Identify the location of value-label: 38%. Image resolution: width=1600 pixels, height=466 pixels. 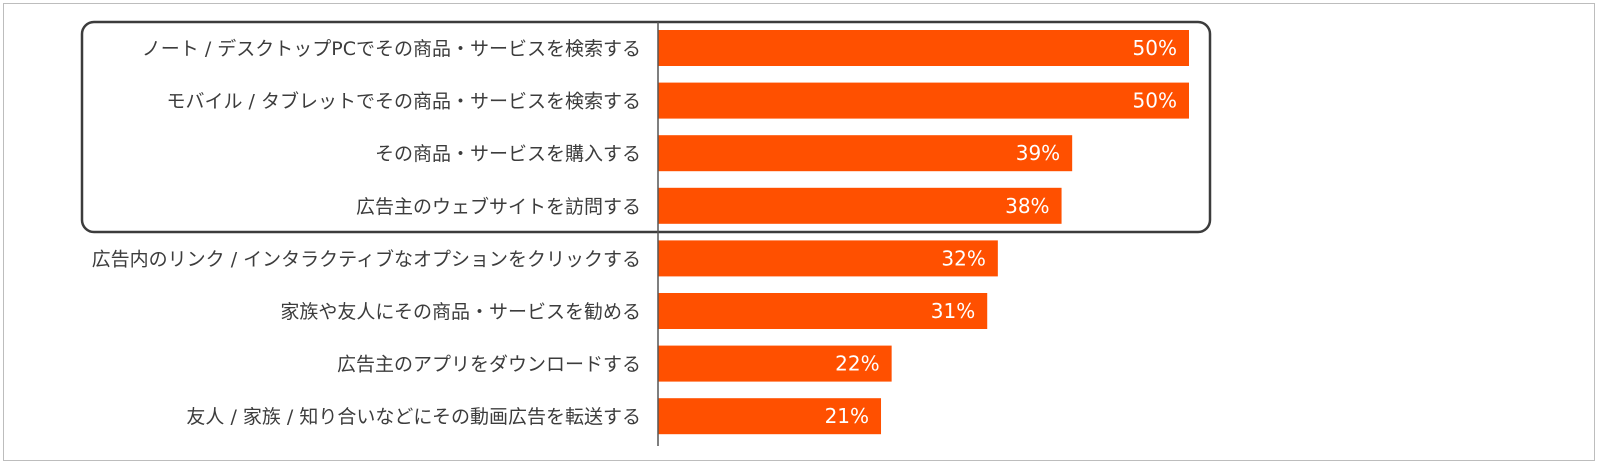
(1027, 206).